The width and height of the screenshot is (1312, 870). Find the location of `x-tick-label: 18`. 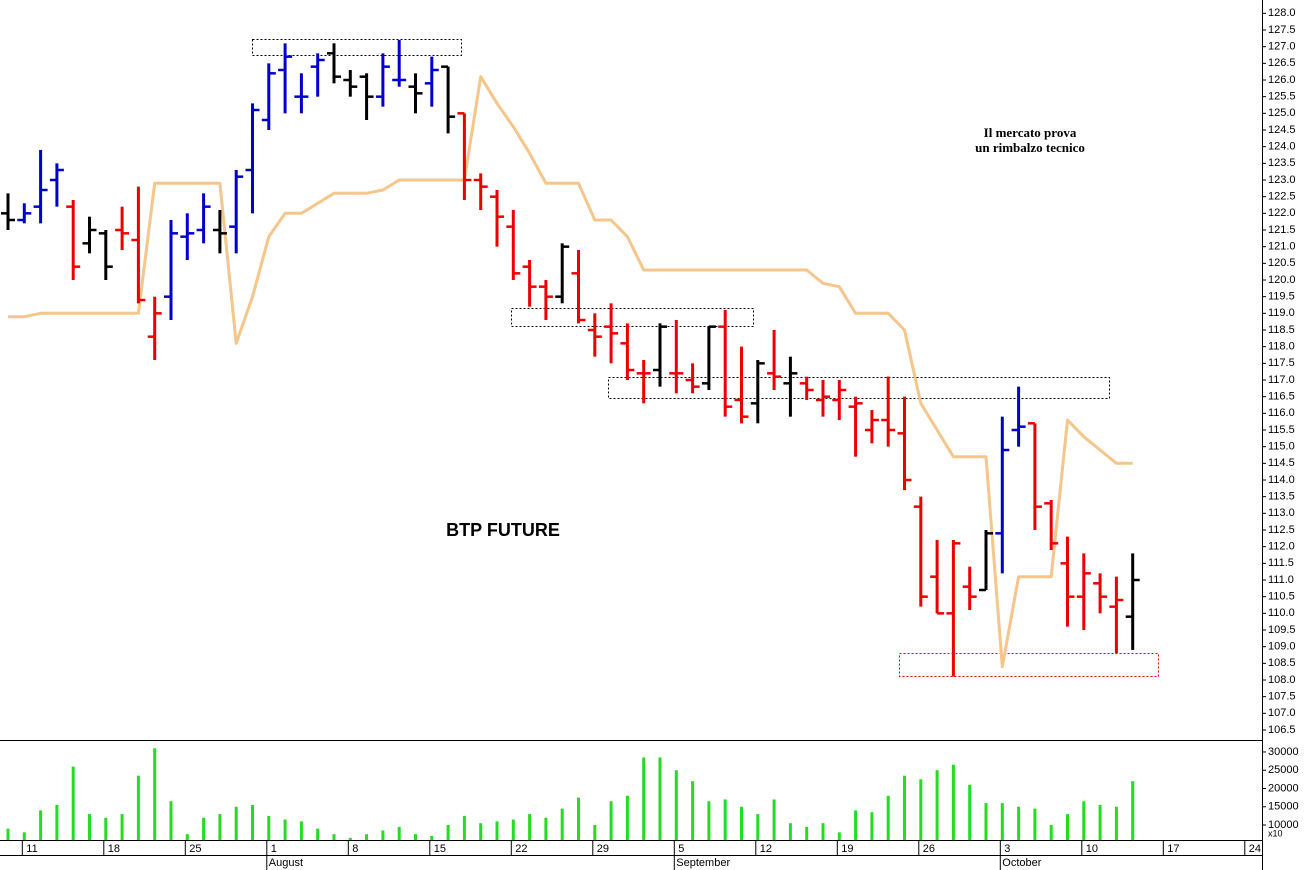

x-tick-label: 18 is located at coordinates (114, 849).